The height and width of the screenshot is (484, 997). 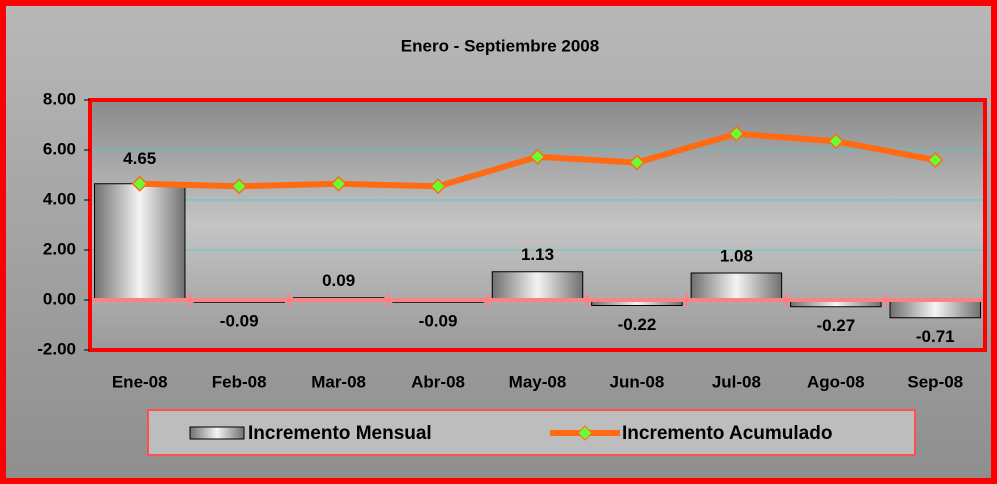 I want to click on data-label: 1.13, so click(x=537, y=254).